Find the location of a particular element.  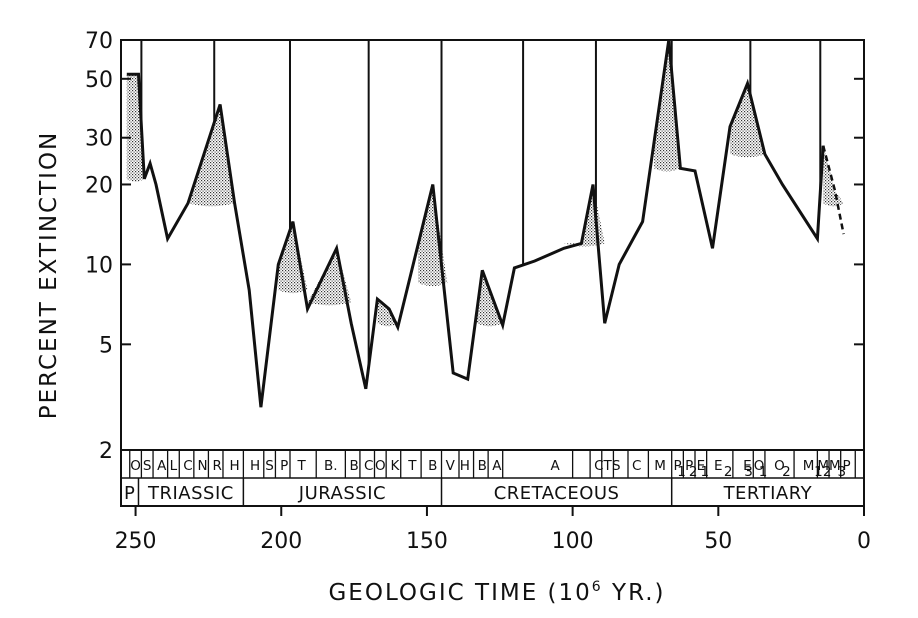

period-label-3: CRETACEOUS is located at coordinates (557, 493).